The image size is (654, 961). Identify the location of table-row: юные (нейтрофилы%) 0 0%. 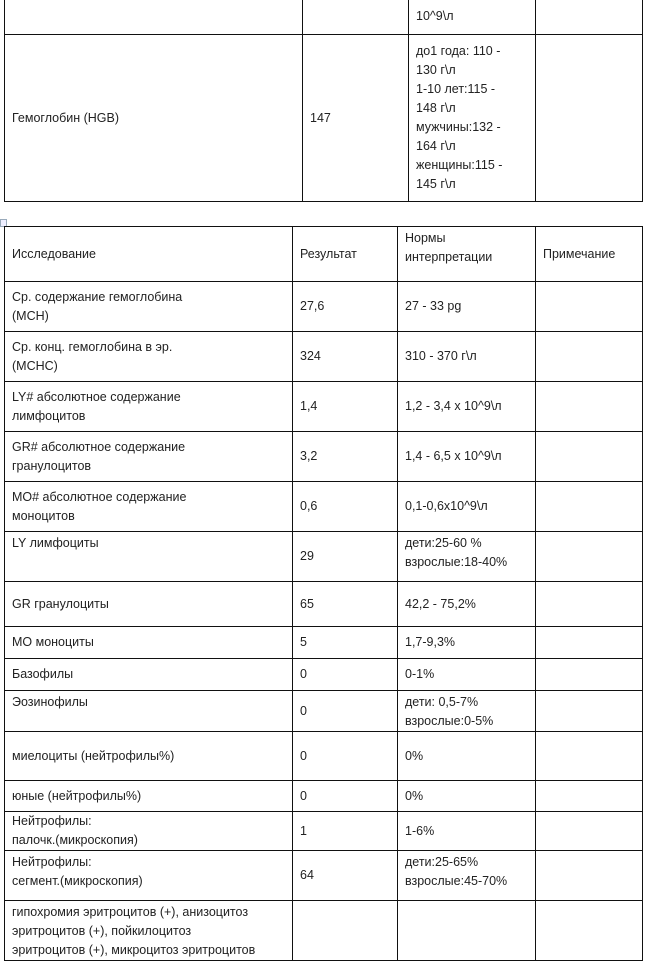
(323, 796).